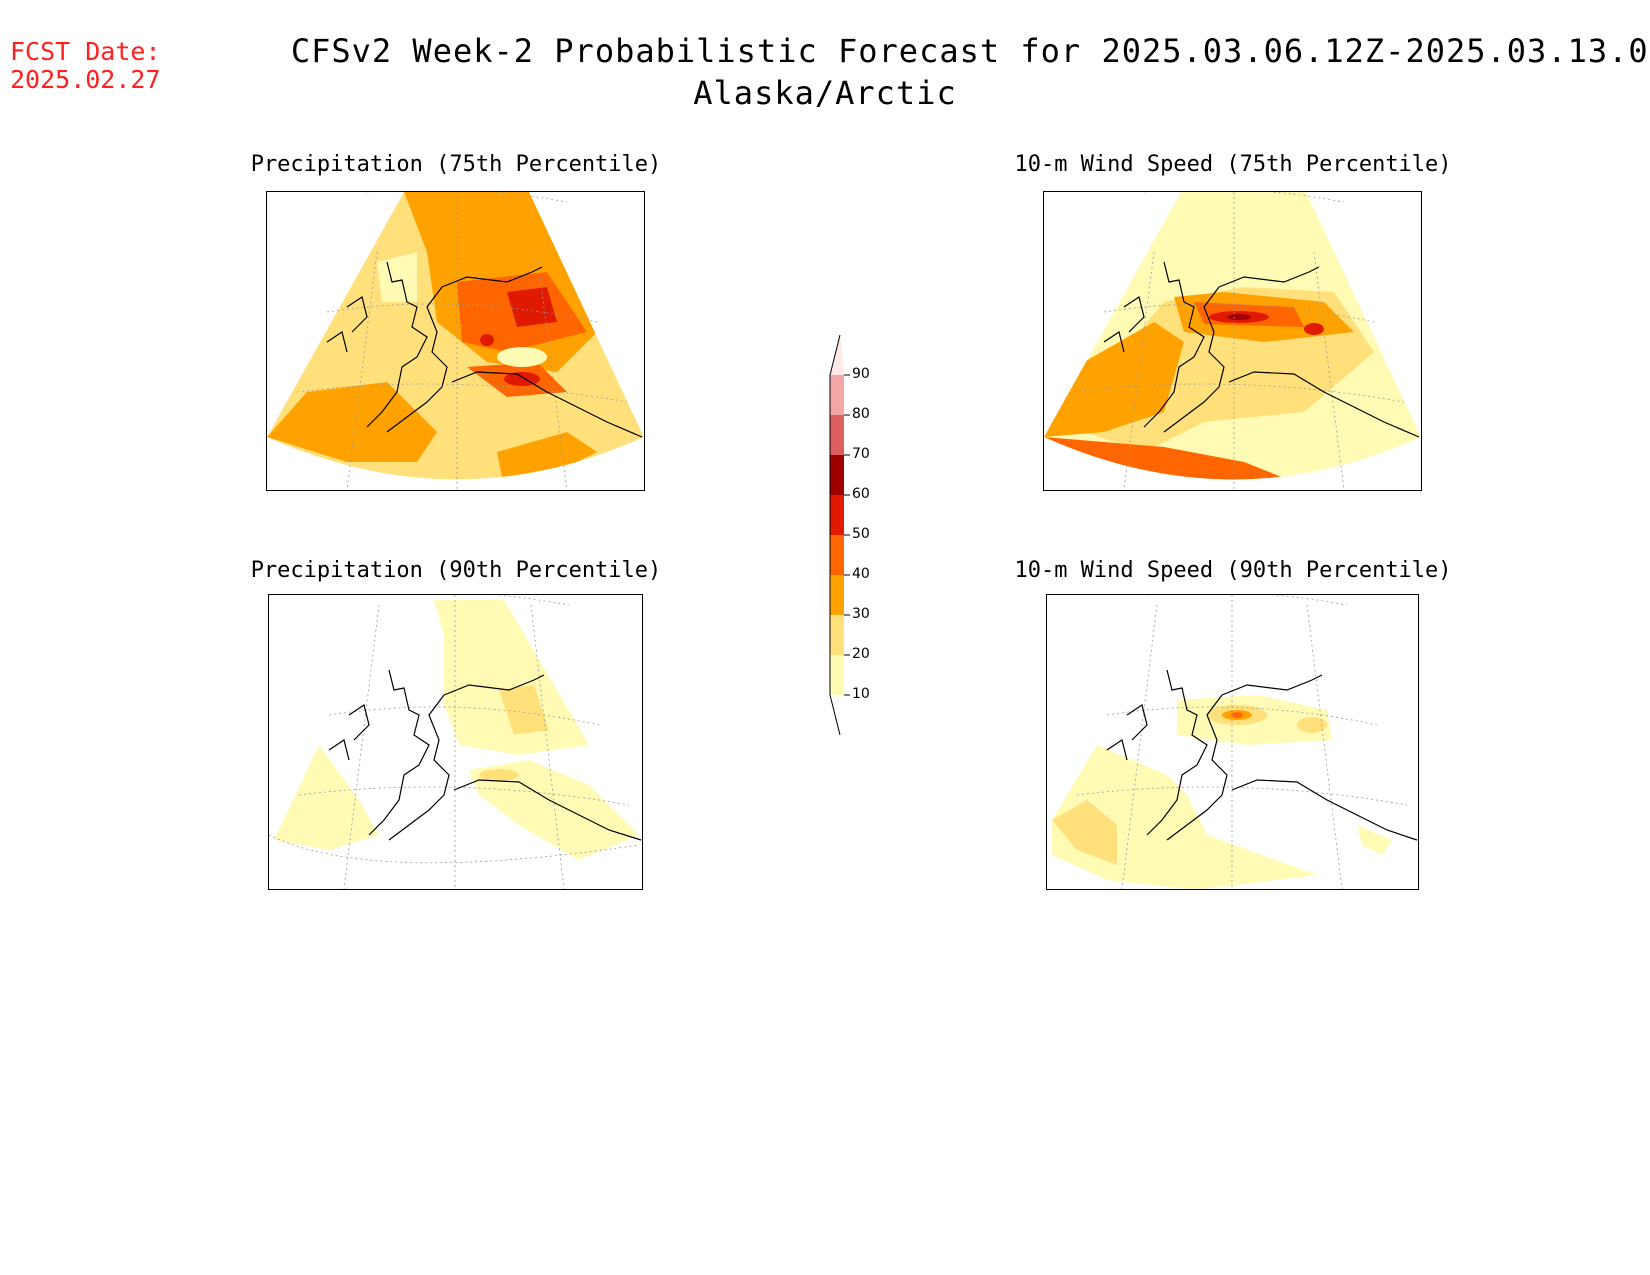  I want to click on colorbar-label-40: 40, so click(861, 574).